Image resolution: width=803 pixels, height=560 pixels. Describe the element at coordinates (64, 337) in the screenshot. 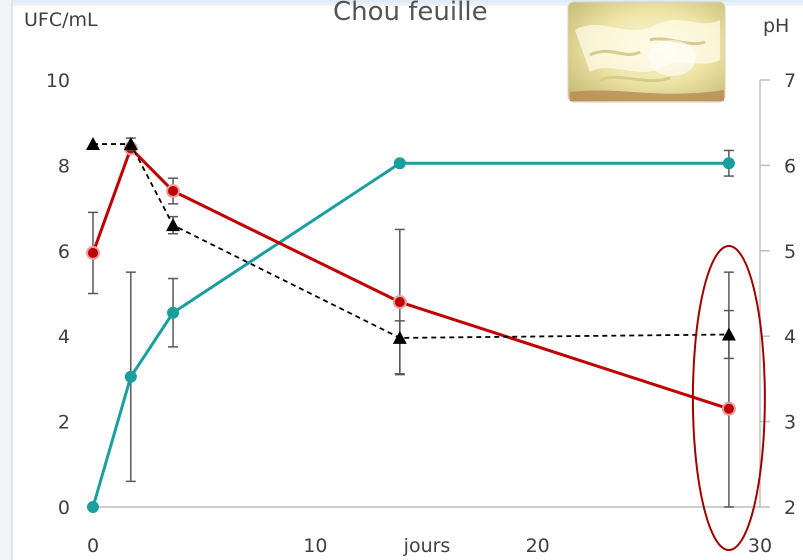

I see `y-left-tick-label: 4` at that location.